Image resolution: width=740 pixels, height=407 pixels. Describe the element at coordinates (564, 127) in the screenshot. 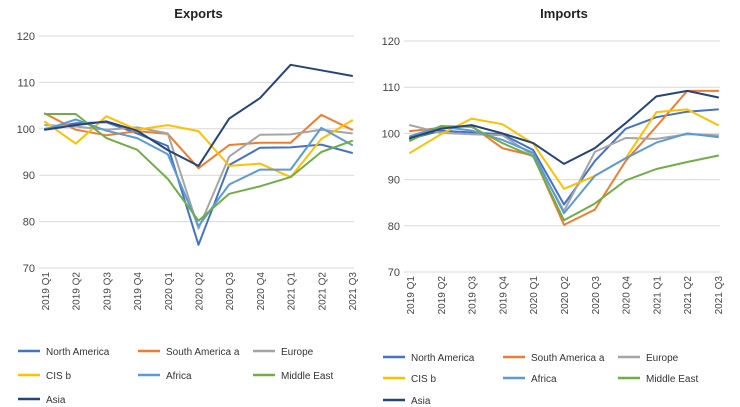

I see `imports-series-line-asia` at that location.